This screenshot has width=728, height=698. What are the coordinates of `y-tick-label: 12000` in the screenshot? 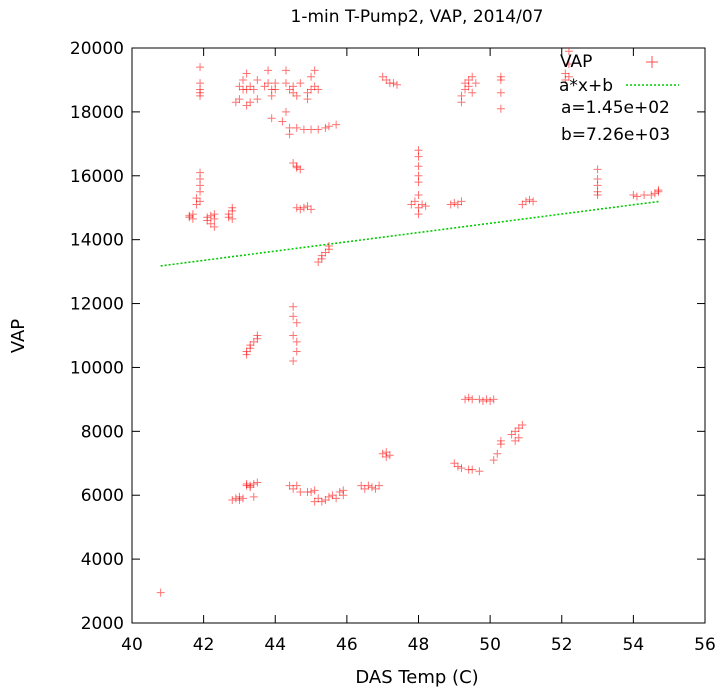 It's located at (97, 305).